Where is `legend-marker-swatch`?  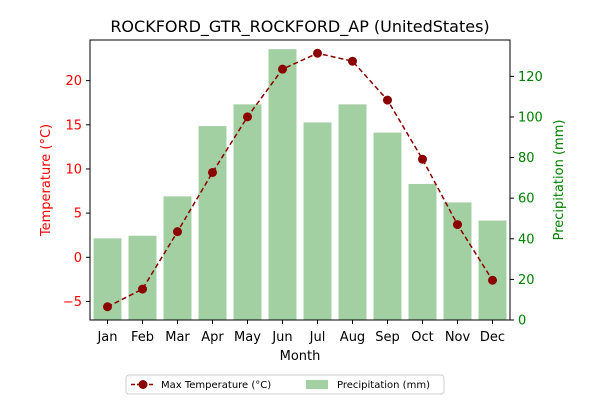
legend-marker-swatch is located at coordinates (143, 384).